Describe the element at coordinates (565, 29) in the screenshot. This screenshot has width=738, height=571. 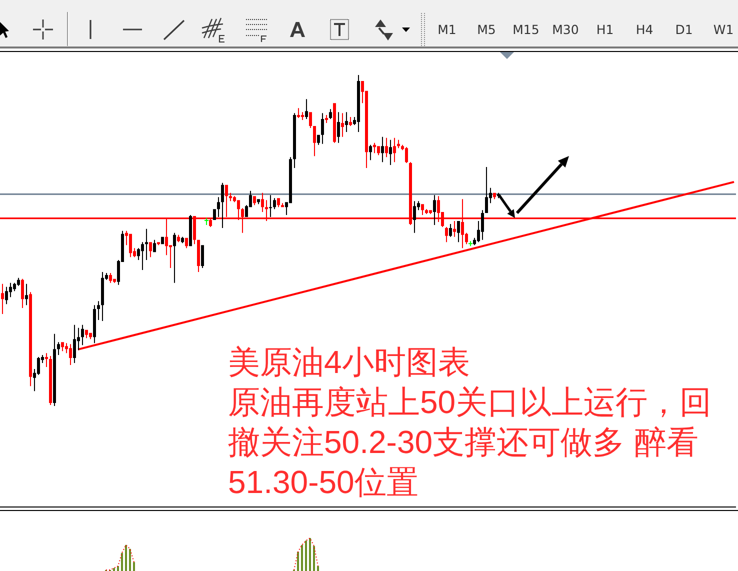
I see `text: M30` at that location.